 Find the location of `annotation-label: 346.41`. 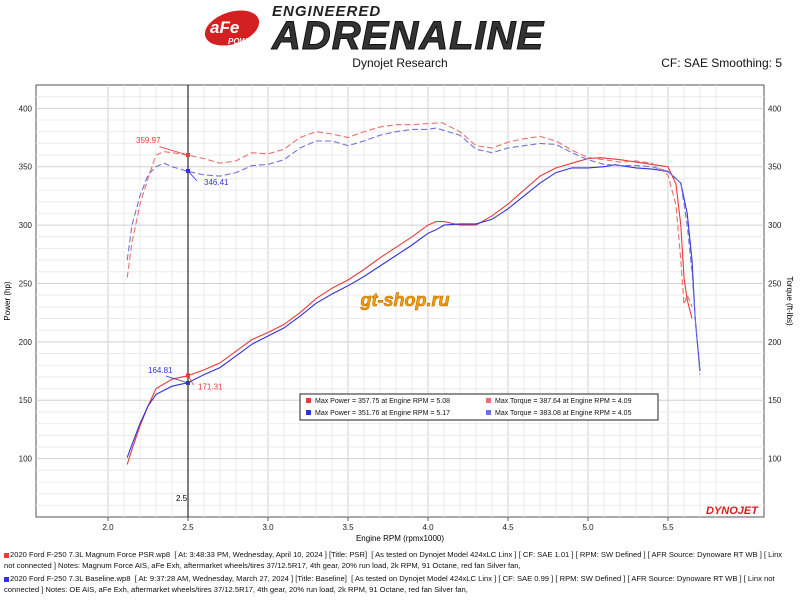

annotation-label: 346.41 is located at coordinates (216, 182).